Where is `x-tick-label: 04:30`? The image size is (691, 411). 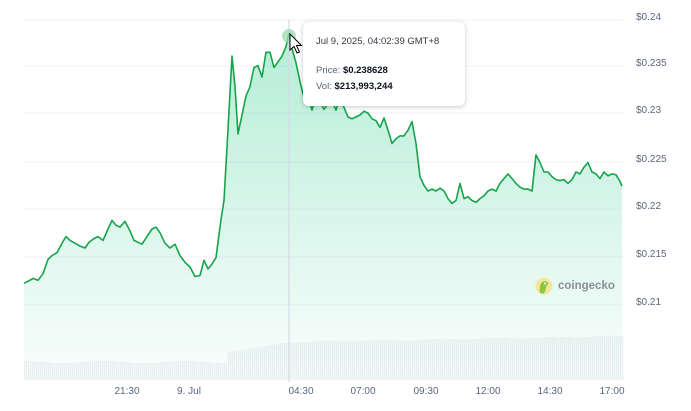
x-tick-label: 04:30 is located at coordinates (301, 391).